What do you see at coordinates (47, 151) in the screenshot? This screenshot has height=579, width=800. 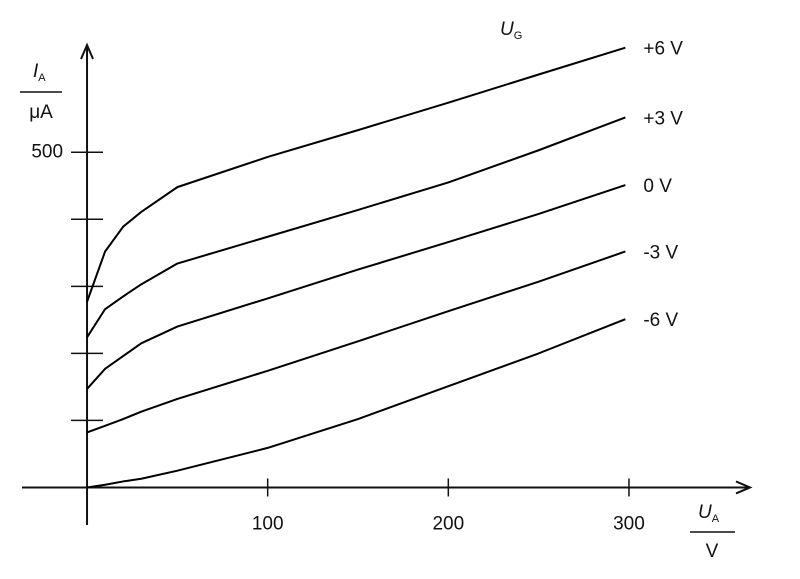 I see `y-tick-label: 500` at bounding box center [47, 151].